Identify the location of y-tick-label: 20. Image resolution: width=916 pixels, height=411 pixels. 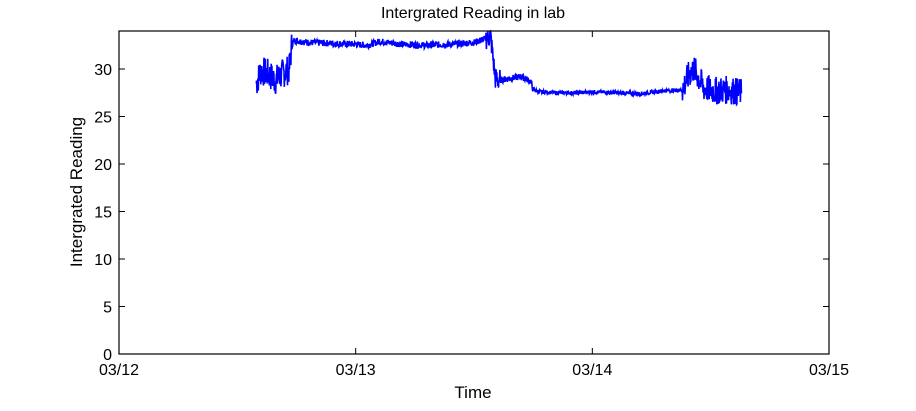
(103, 165).